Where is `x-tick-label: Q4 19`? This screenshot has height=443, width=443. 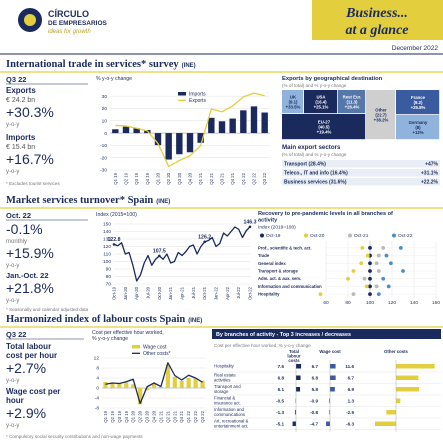
x-tick-label: Q4 19 is located at coordinates (126, 416).